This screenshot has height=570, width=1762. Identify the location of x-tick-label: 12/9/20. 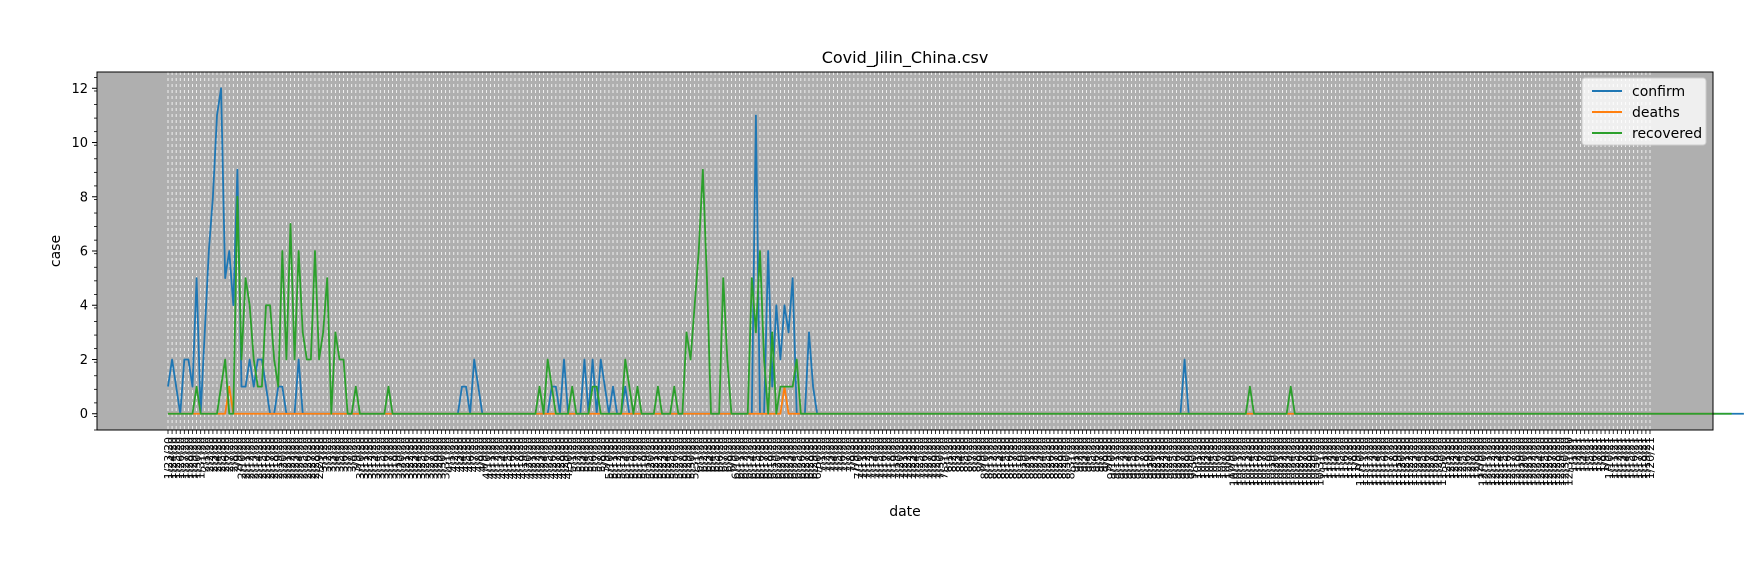
(1479, 458).